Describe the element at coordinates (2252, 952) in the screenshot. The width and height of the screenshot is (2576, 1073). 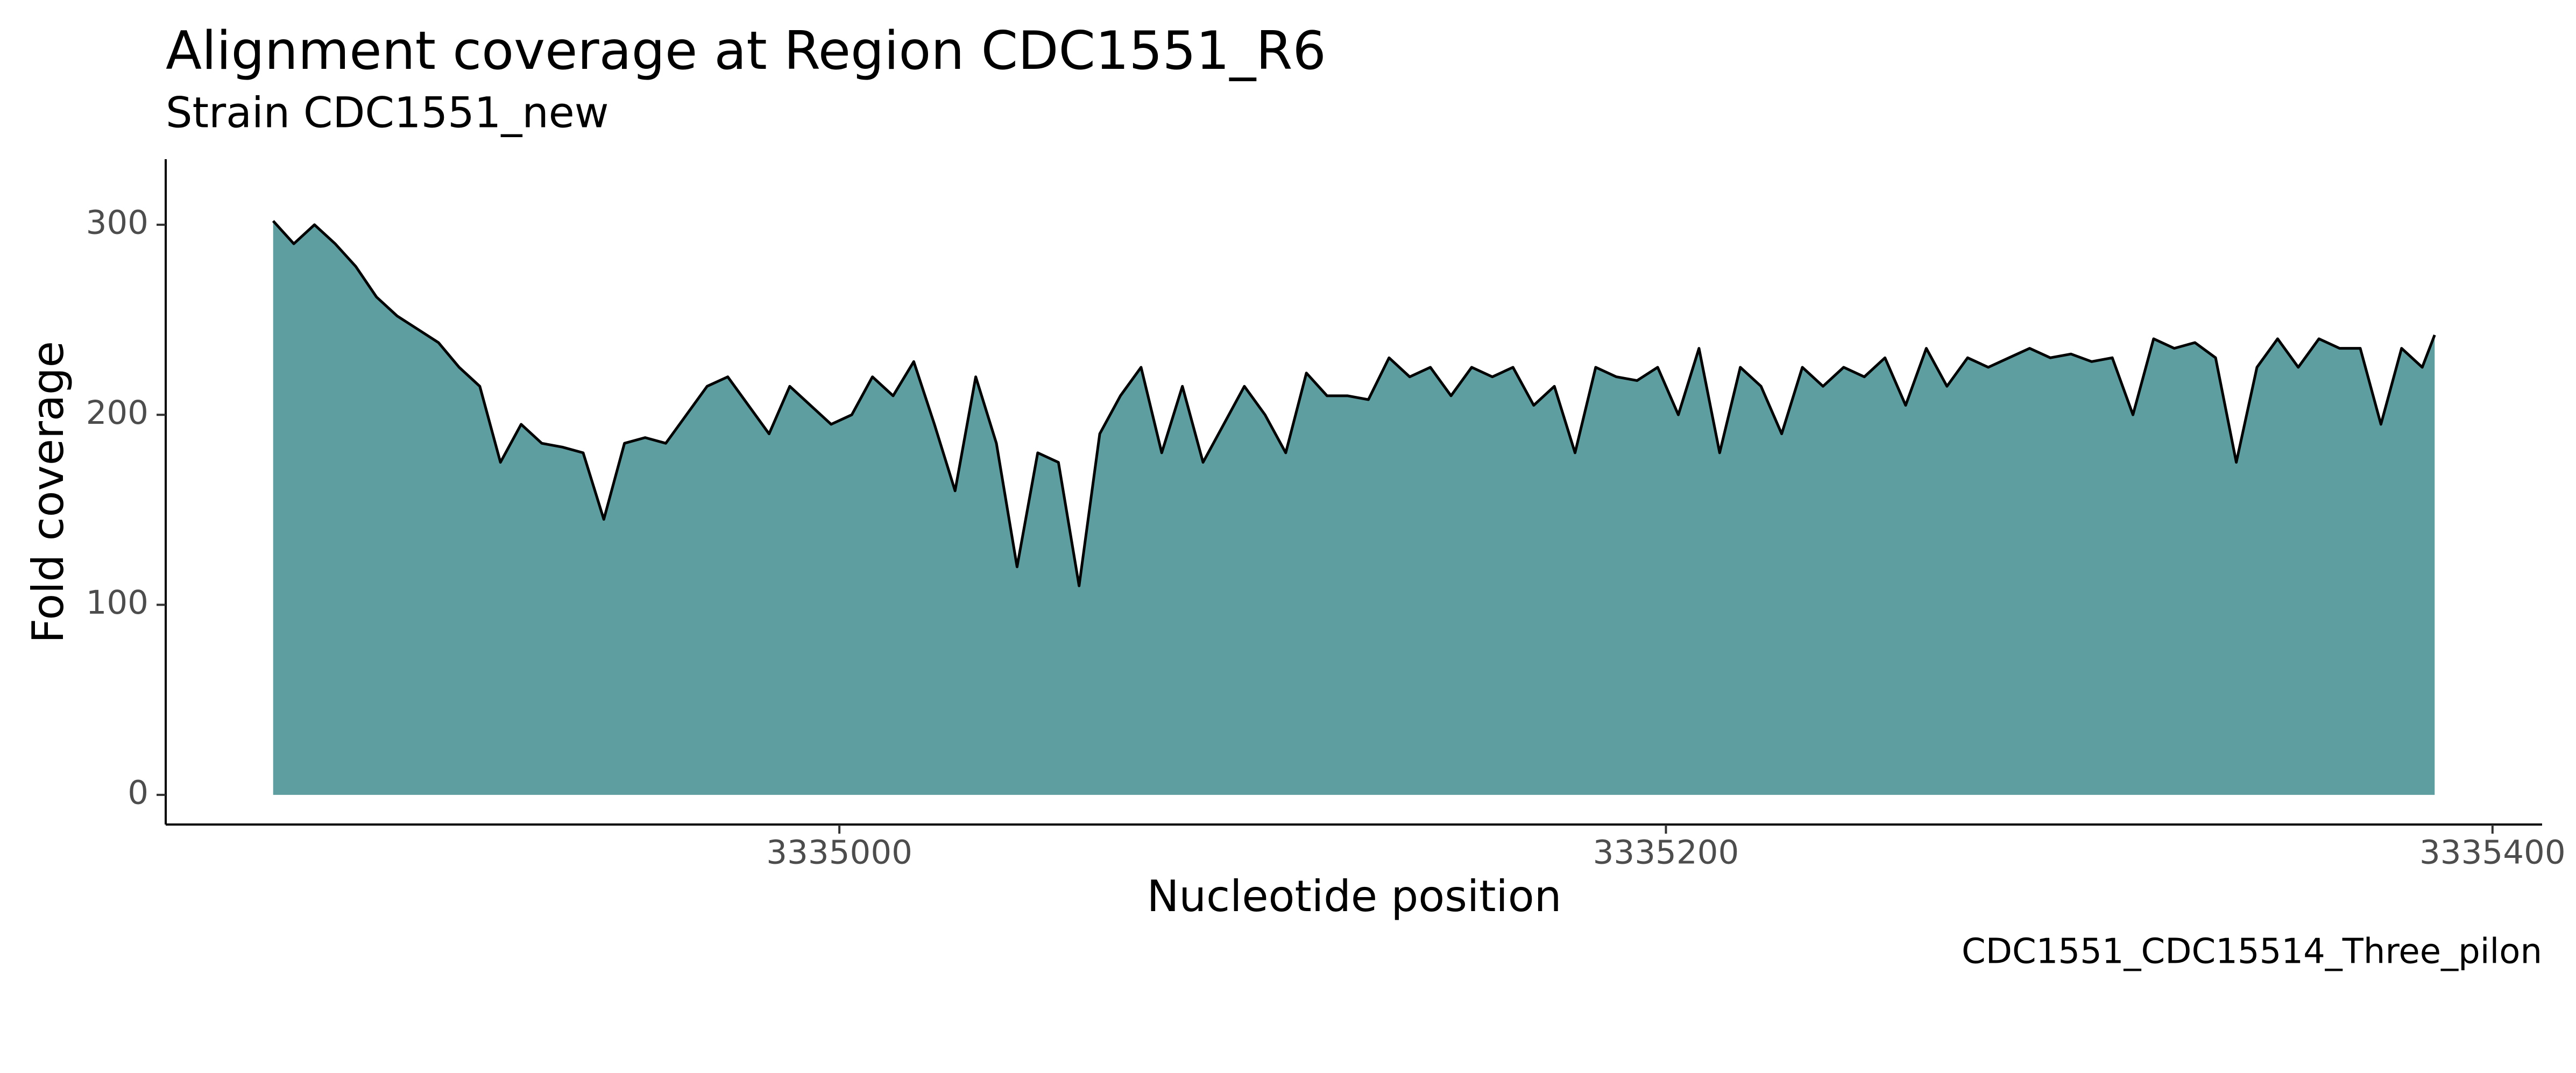
I see `caption: CDC1551_CDC15514_Three_pilon` at that location.